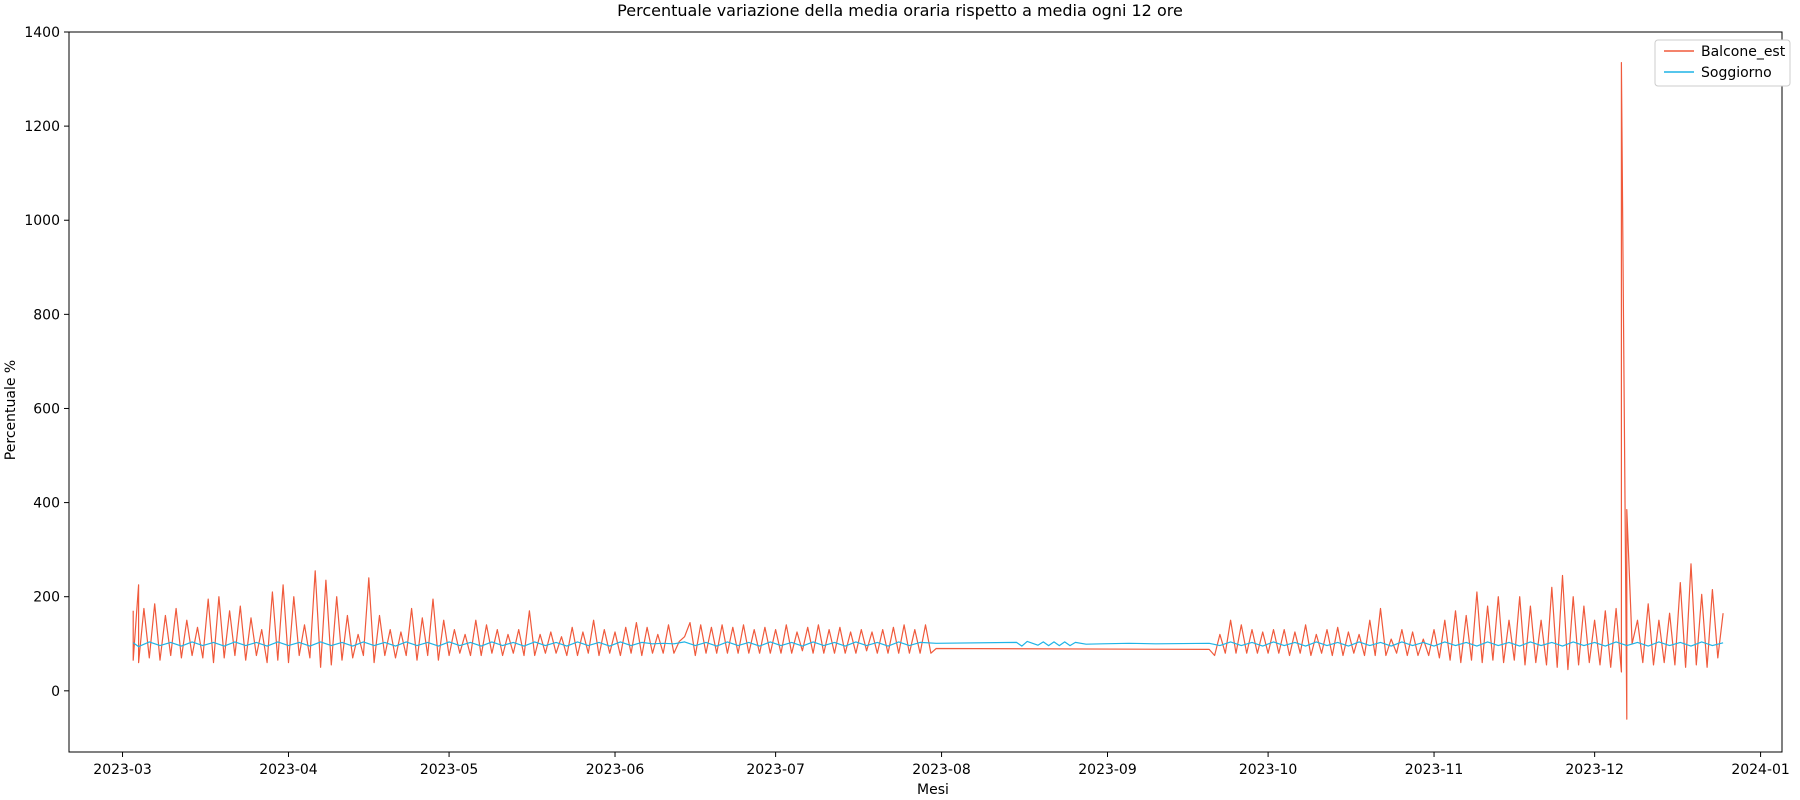  Describe the element at coordinates (1743, 52) in the screenshot. I see `legend-label-balcone: Balcone_est` at that location.